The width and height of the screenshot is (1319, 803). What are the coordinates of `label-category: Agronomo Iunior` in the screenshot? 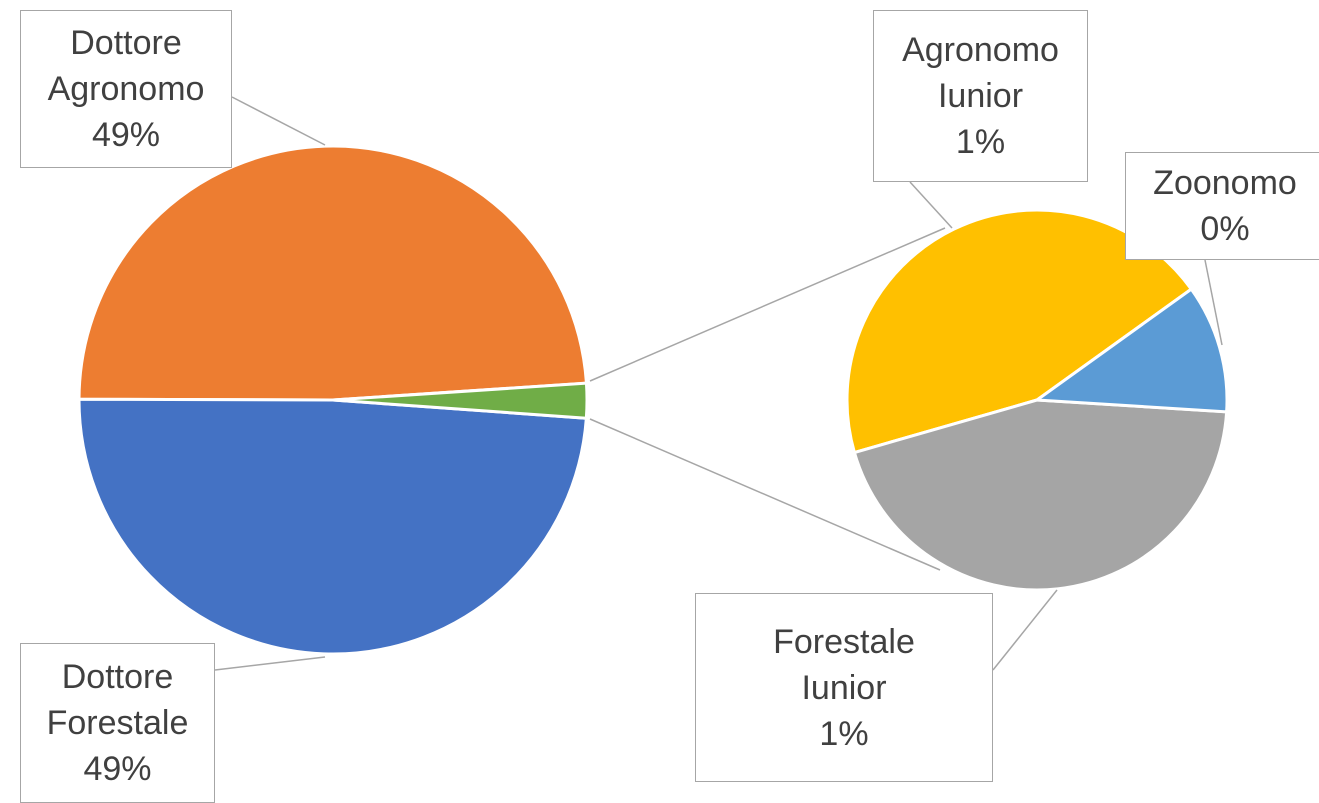 It's located at (980, 73).